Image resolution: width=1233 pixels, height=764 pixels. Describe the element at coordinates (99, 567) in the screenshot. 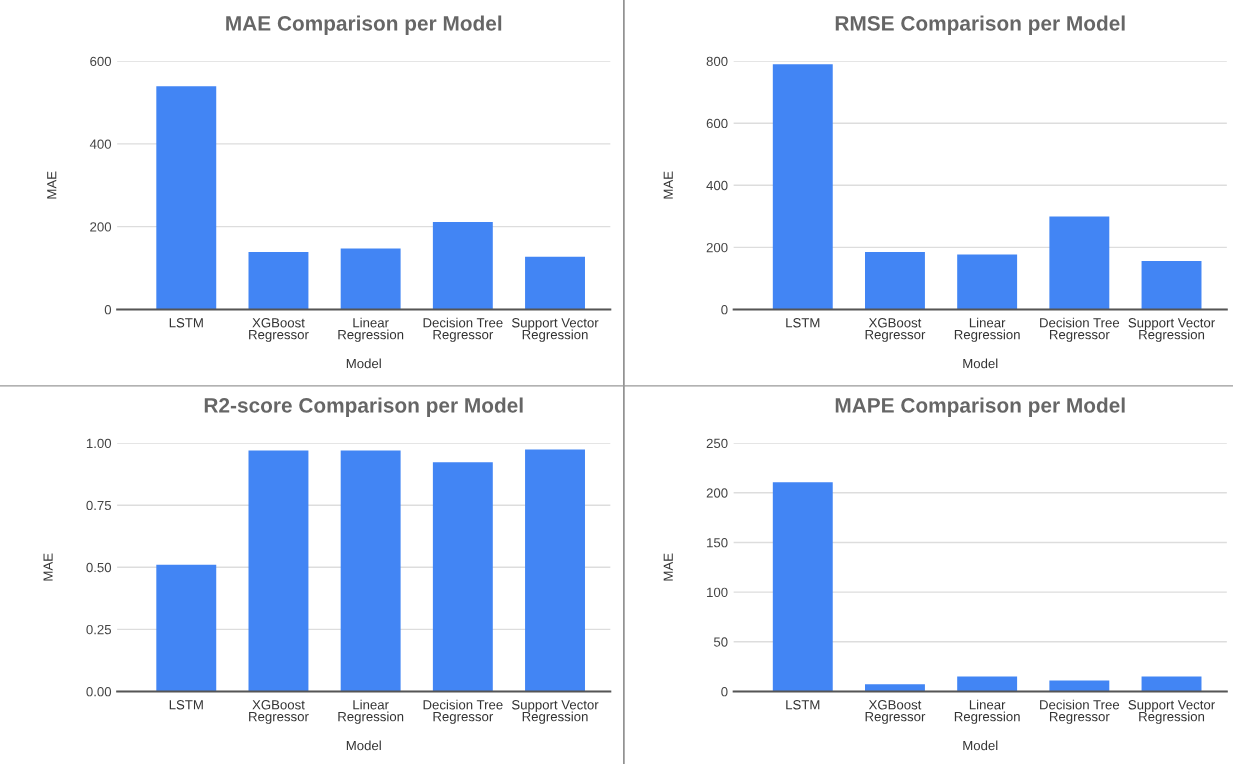

I see `y-tick-label: 0.50` at that location.